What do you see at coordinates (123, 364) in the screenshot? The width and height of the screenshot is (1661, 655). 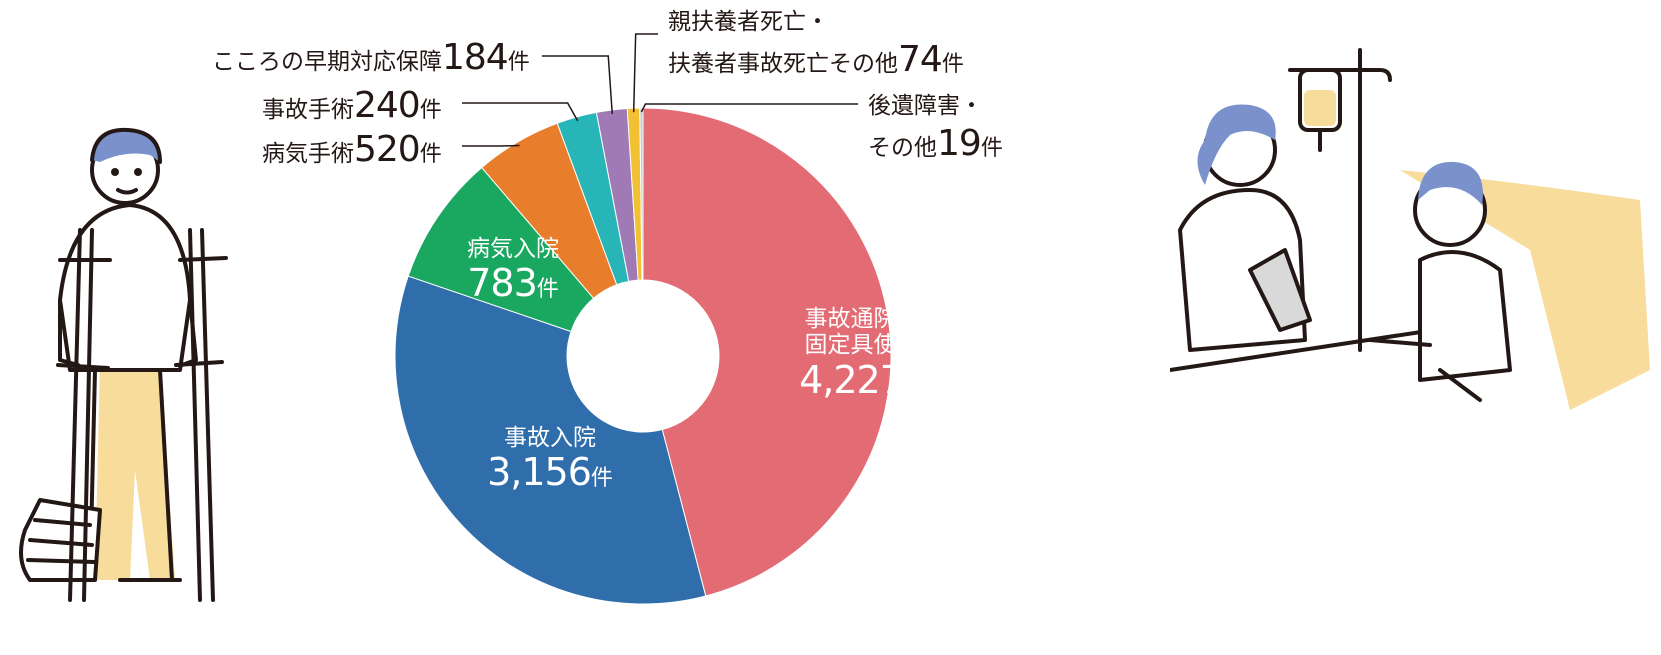 I see `person-with-crutches-illustration` at bounding box center [123, 364].